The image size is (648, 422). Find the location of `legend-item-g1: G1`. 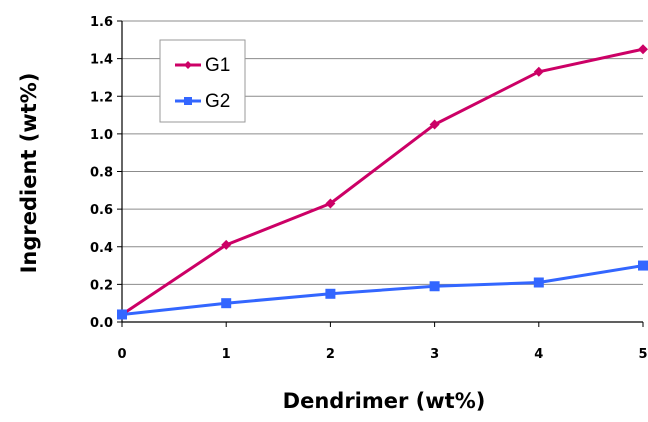

legend-item-g1: G1 is located at coordinates (202, 65).